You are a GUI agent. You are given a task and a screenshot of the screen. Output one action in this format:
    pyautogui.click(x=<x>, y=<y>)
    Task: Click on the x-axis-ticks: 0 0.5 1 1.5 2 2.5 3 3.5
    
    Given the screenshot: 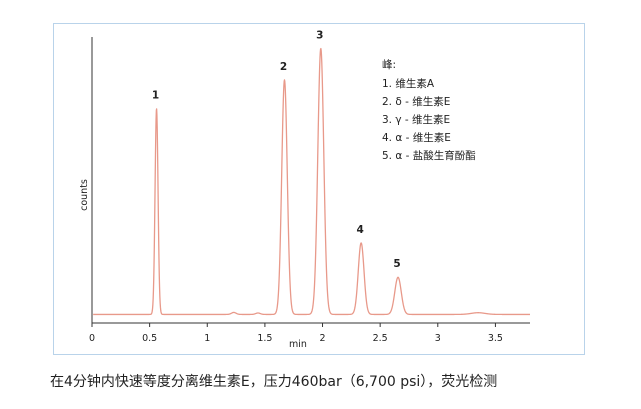 What is the action you would take?
    pyautogui.click(x=296, y=333)
    